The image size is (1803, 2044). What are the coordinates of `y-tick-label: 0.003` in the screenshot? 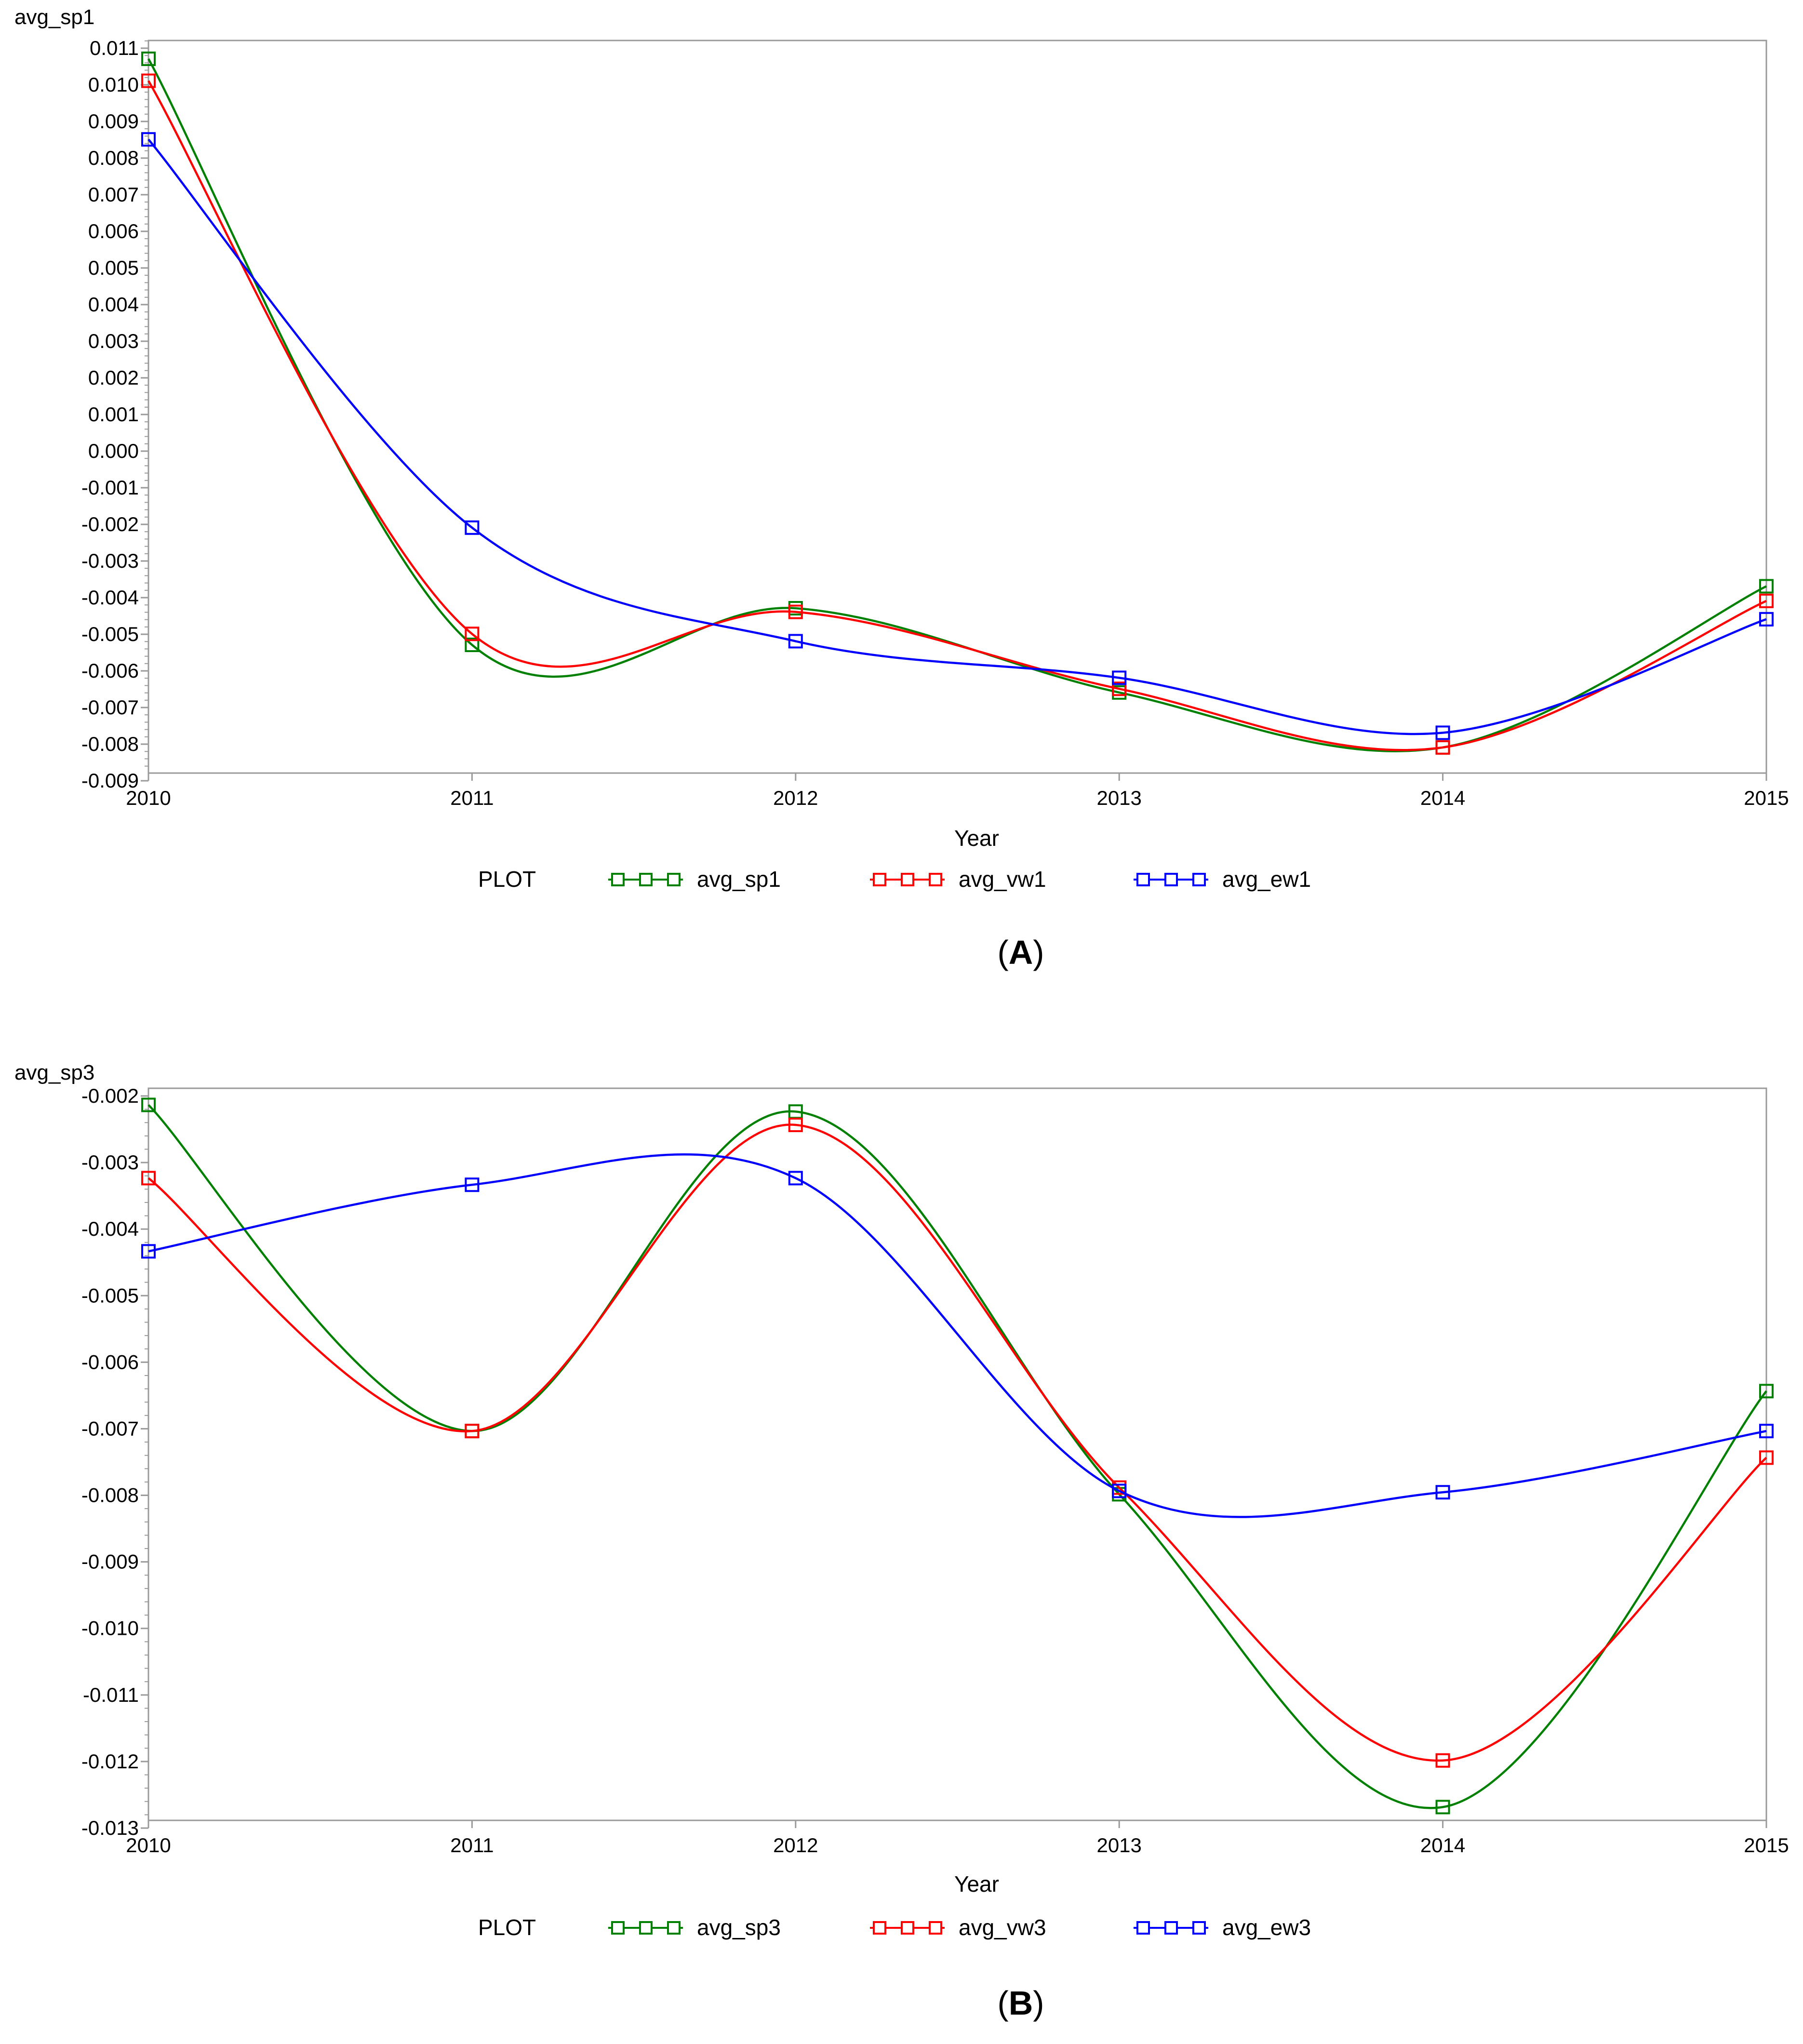 It's located at (113, 341).